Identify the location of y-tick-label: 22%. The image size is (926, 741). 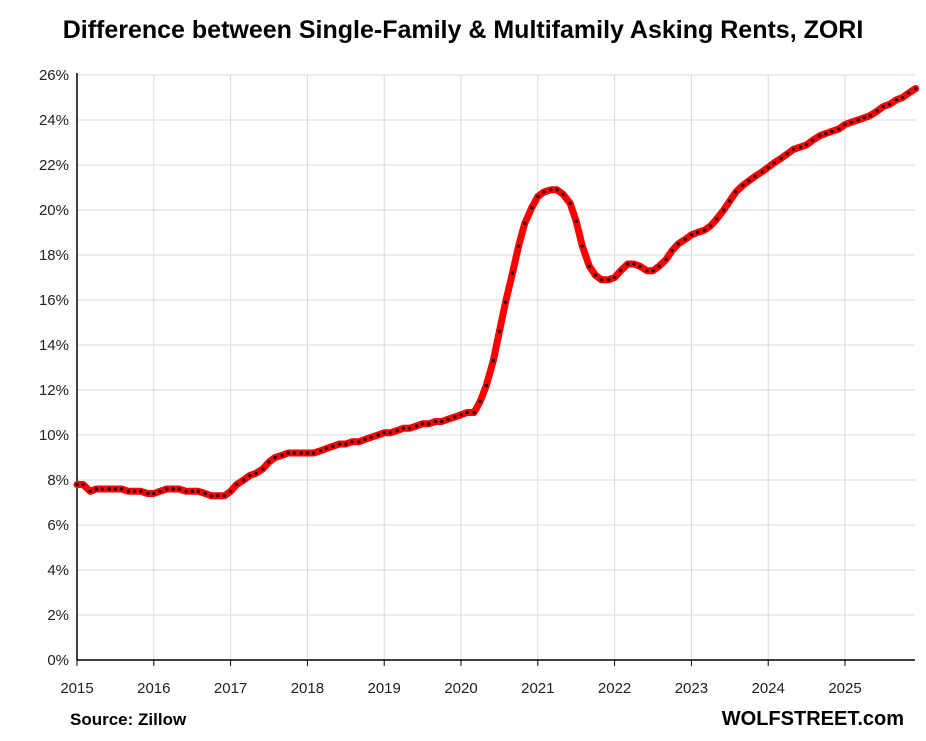
(54, 165).